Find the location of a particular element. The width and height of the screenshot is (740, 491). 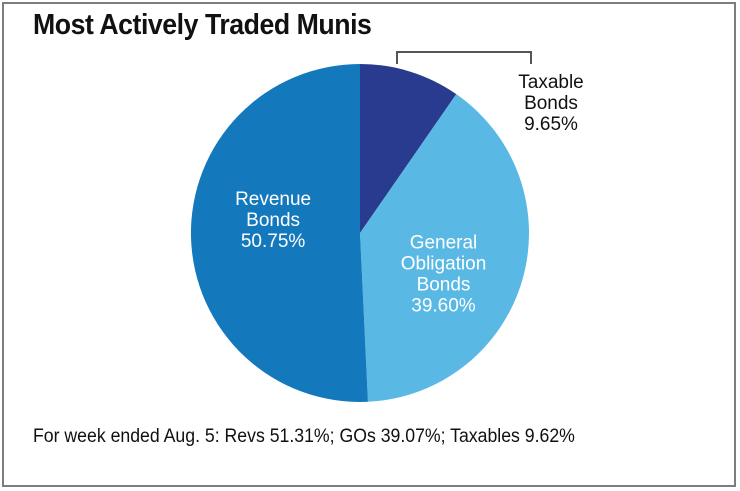

slice-label-line: 9.65% is located at coordinates (551, 124).